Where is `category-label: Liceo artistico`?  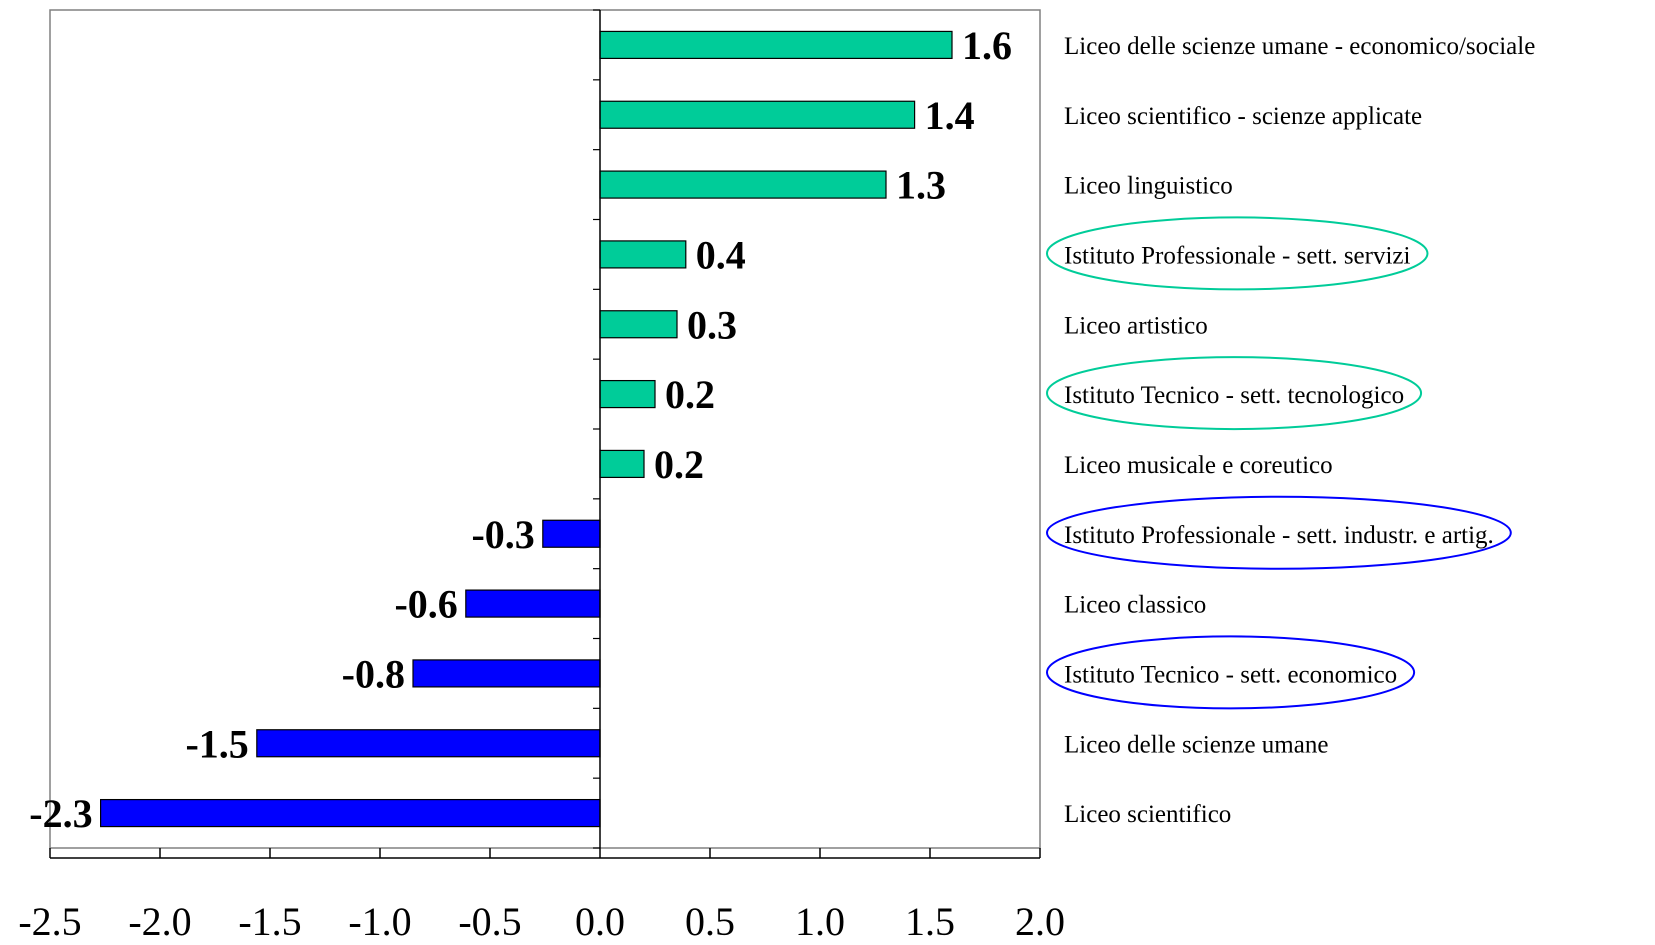 category-label: Liceo artistico is located at coordinates (1136, 325).